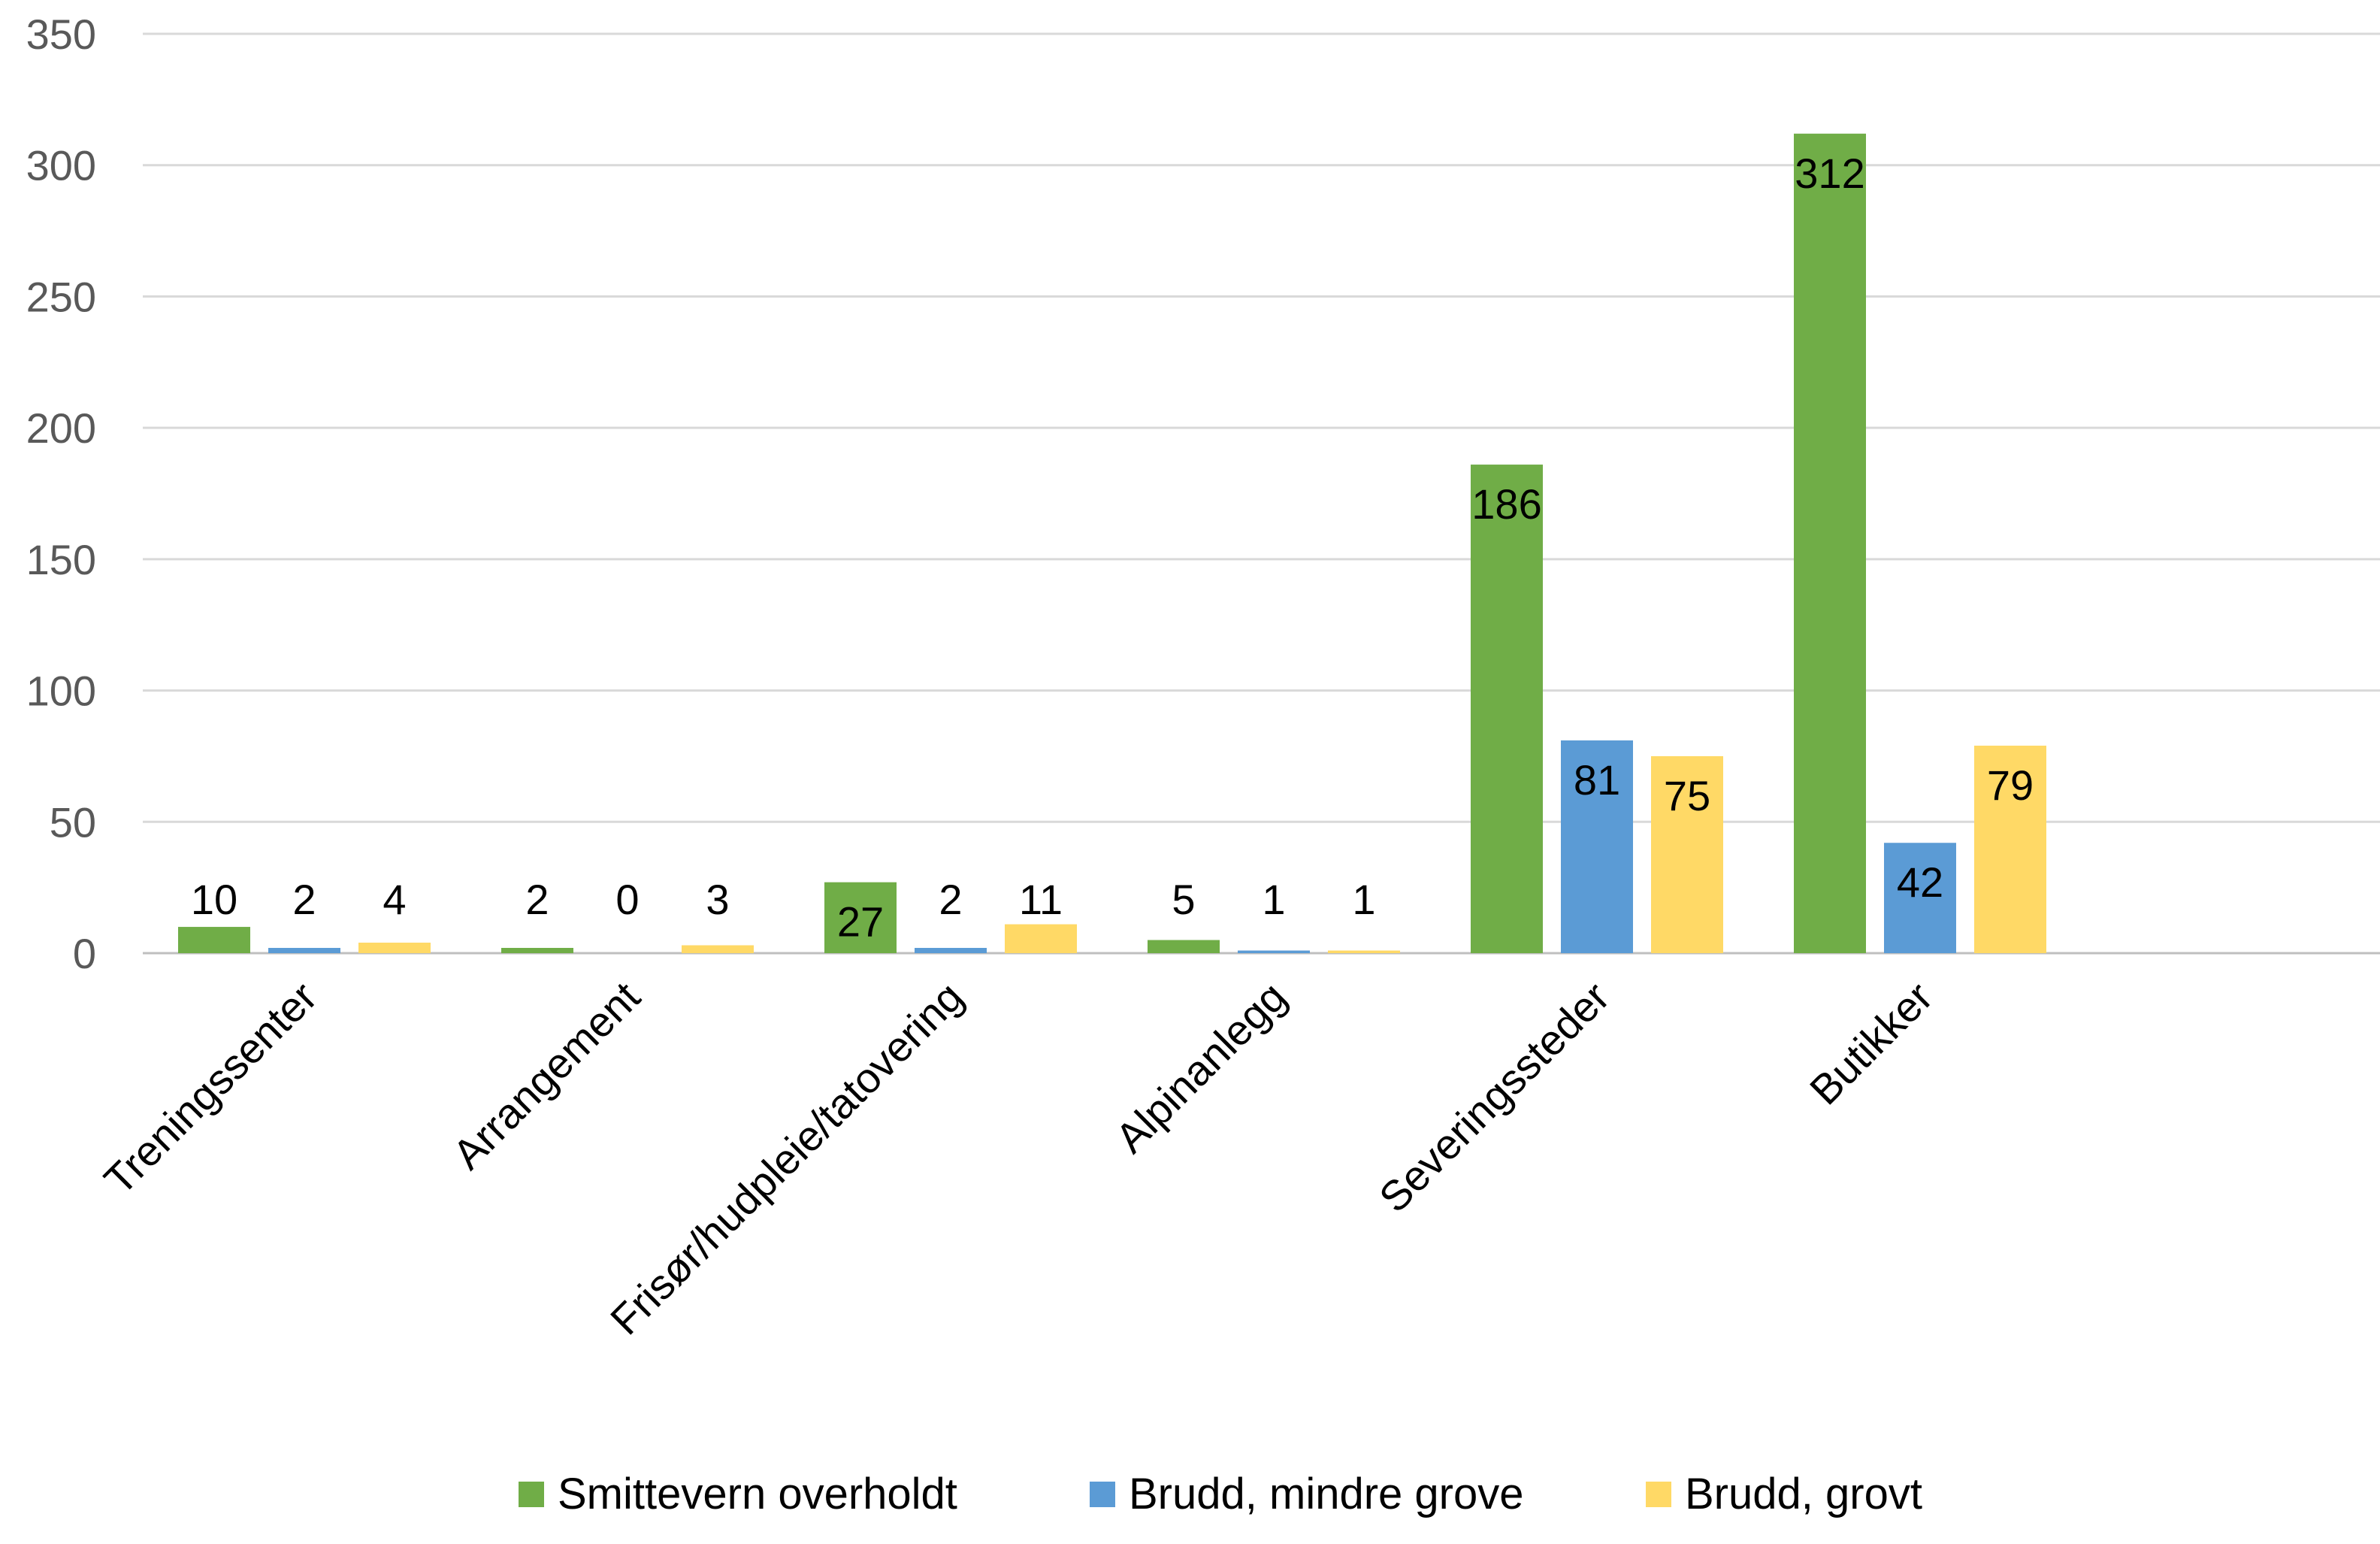 Image resolution: width=2380 pixels, height=1544 pixels. I want to click on data-label: 10, so click(214, 899).